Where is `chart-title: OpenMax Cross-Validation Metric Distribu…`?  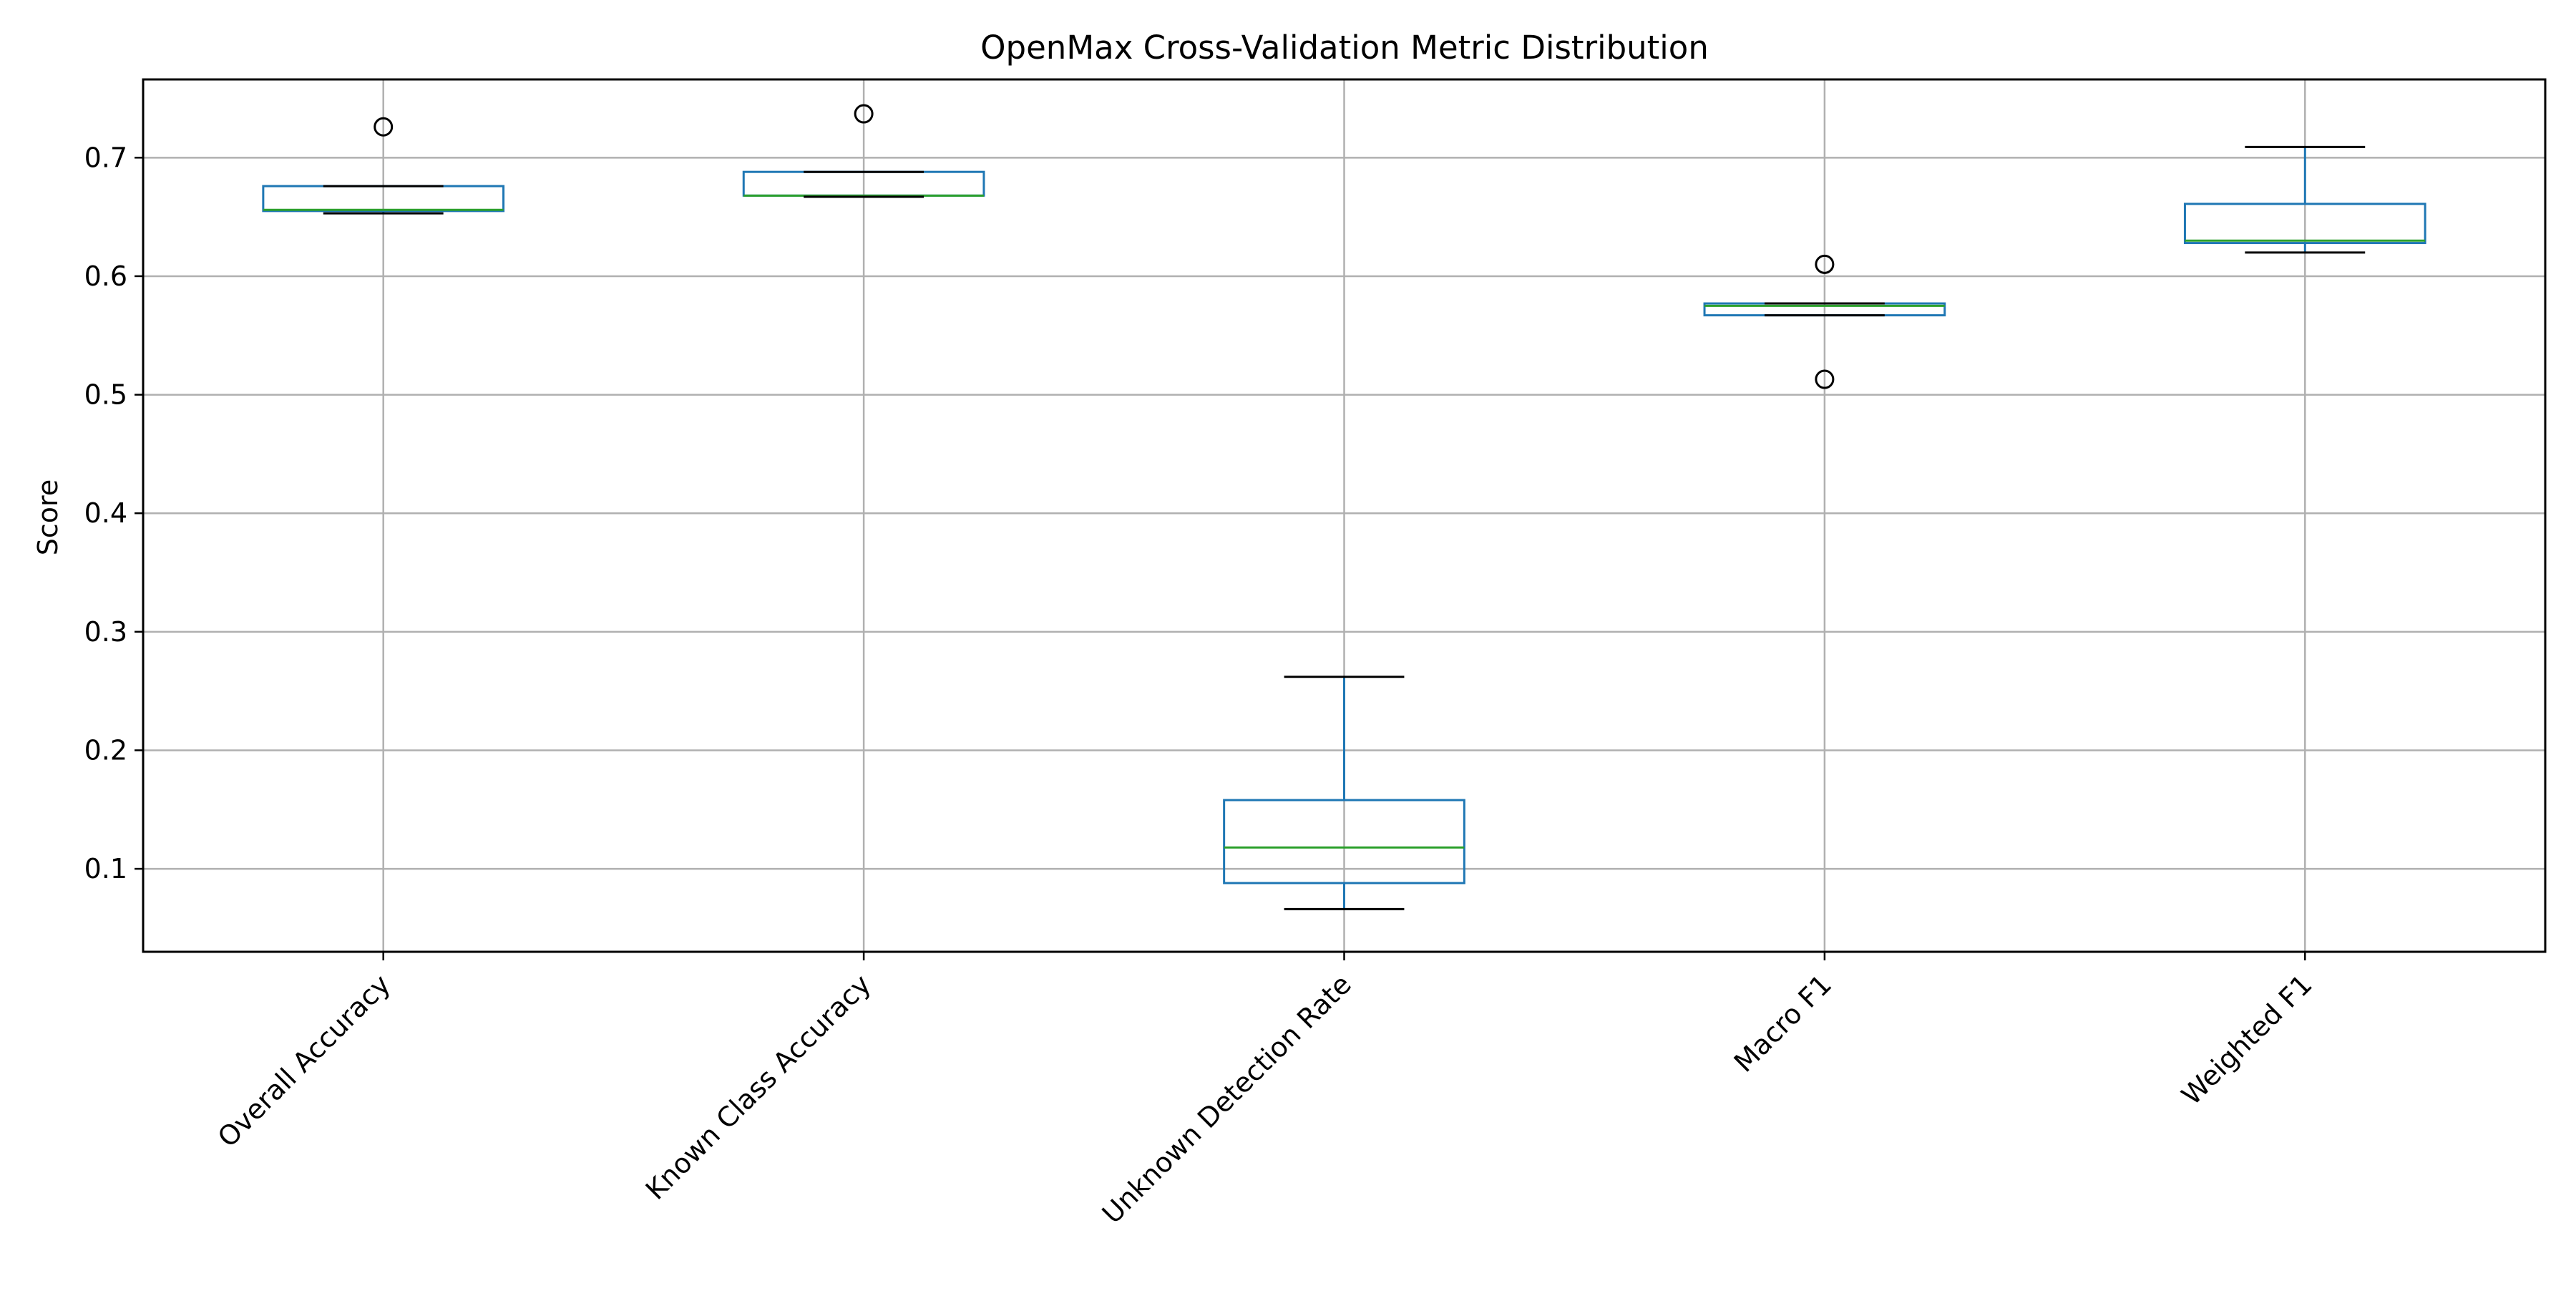 chart-title: OpenMax Cross-Validation Metric Distribu… is located at coordinates (1344, 48).